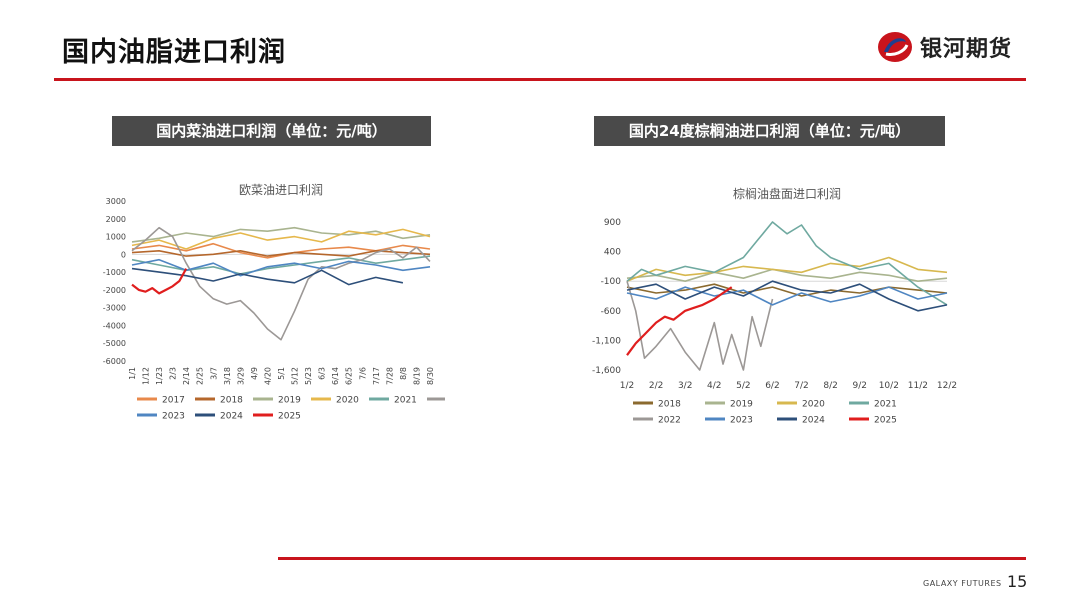 Image resolution: width=1080 pixels, height=608 pixels. Describe the element at coordinates (652, 558) in the screenshot. I see `footer-divider` at that location.